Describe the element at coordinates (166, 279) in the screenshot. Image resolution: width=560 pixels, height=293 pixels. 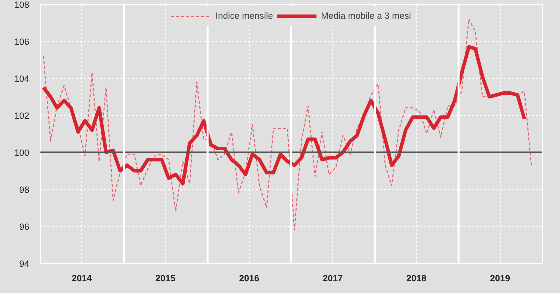
I see `x-tick-label: 2015` at that location.